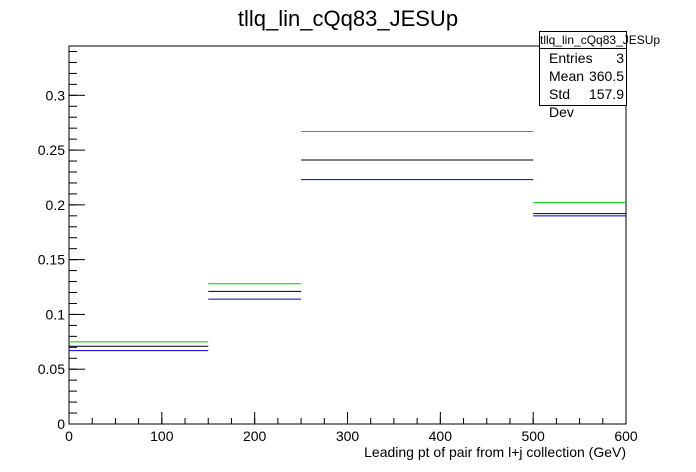 This screenshot has height=472, width=696. I want to click on stats-row-entries: Entries 3, so click(583, 58).